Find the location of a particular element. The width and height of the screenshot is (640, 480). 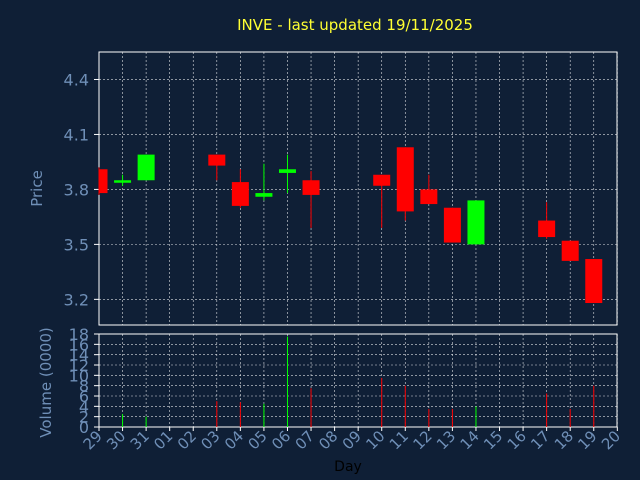

volume-tick-label: 12 is located at coordinates (79, 365).